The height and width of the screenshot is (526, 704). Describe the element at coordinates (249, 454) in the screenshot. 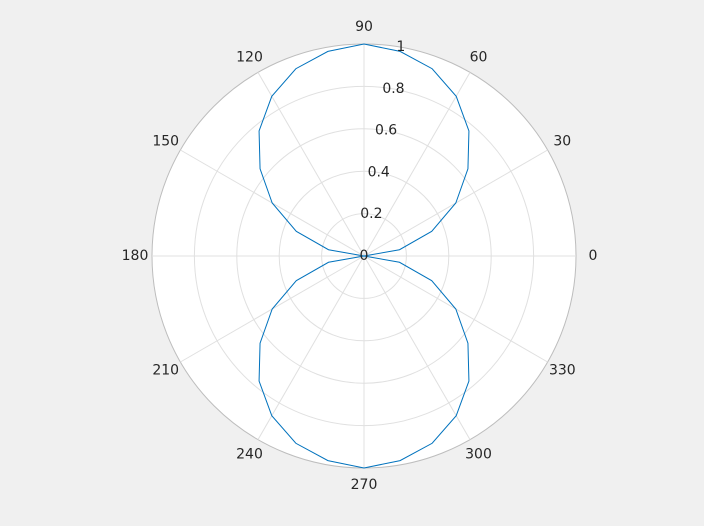

I see `angle-tick-label: 240` at that location.